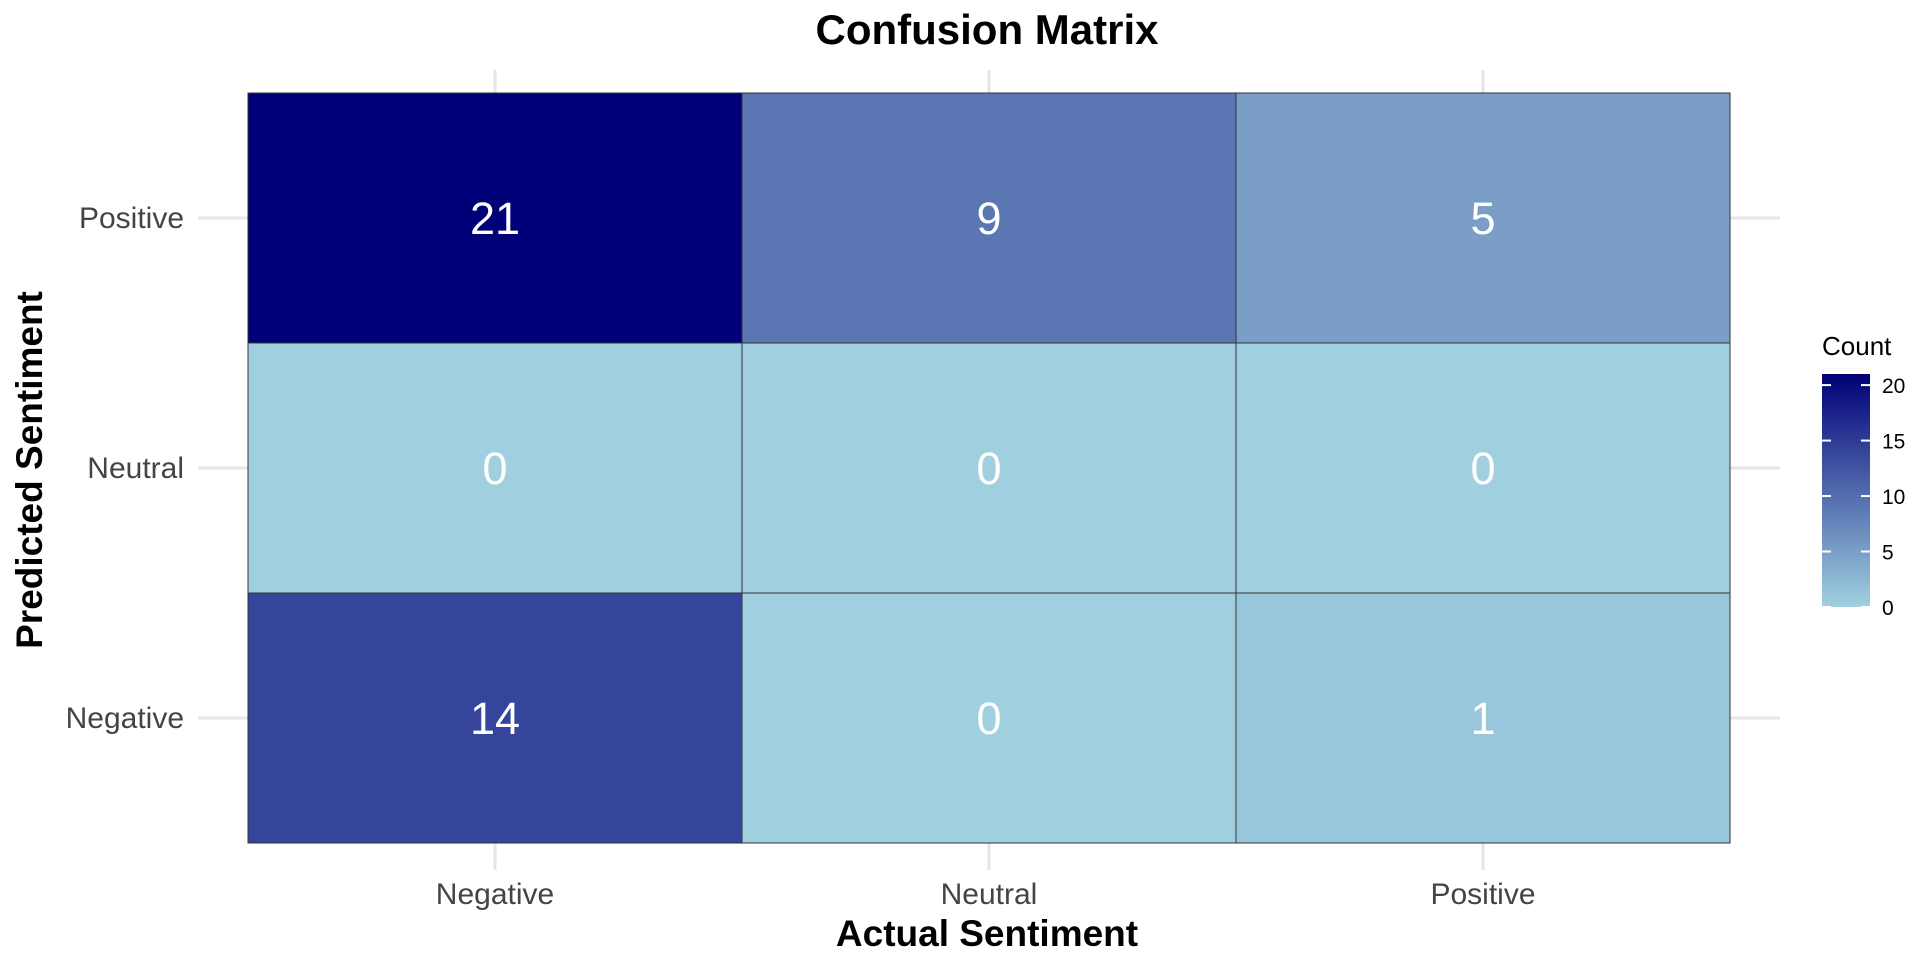 The width and height of the screenshot is (1920, 960). I want to click on cell-negative-negative, so click(495, 718).